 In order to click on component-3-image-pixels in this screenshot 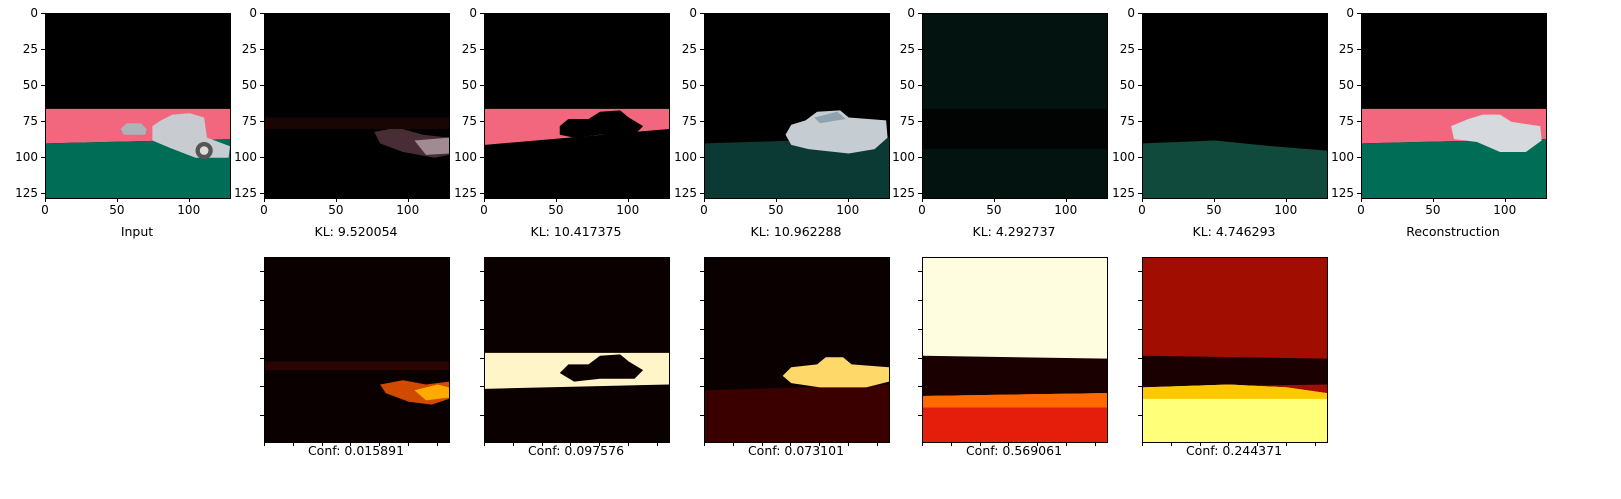, I will do `click(797, 154)`.